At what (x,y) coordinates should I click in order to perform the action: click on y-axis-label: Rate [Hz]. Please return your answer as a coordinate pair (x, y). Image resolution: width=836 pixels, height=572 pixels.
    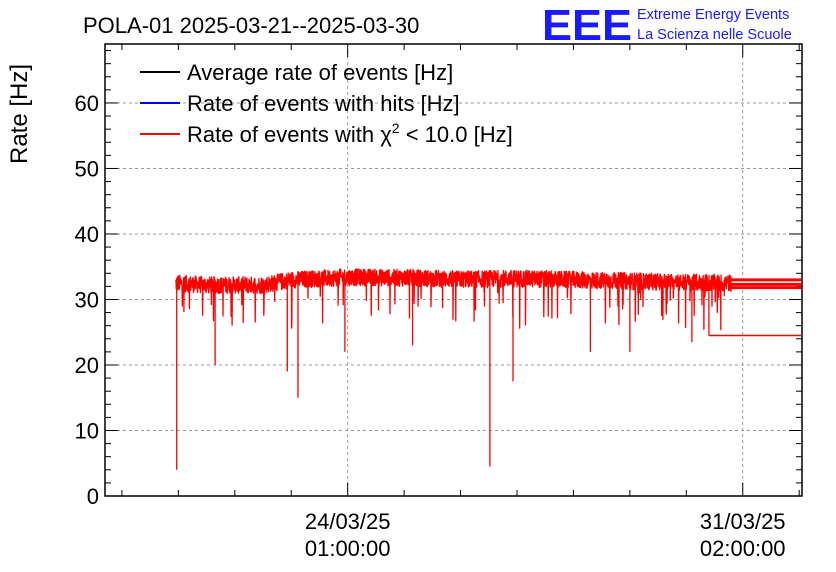
    Looking at the image, I should click on (19, 114).